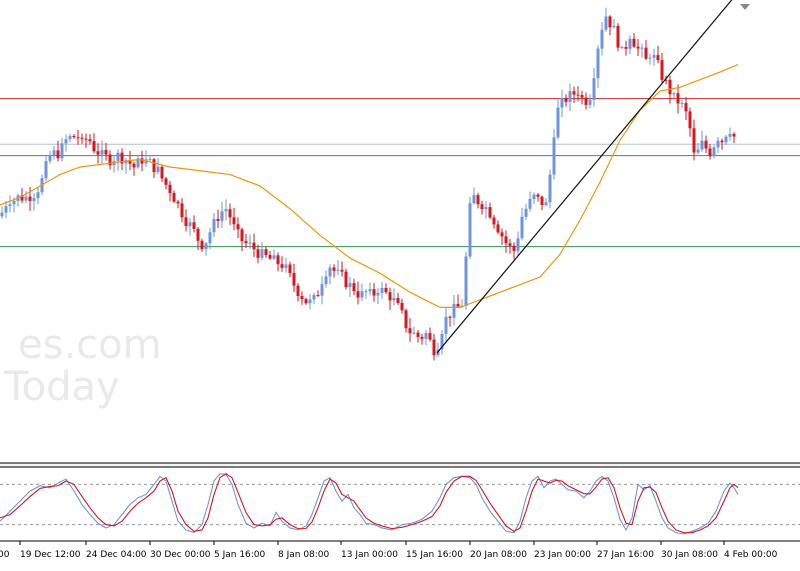 This screenshot has height=571, width=800. I want to click on stochastic-d-line, so click(369, 503).